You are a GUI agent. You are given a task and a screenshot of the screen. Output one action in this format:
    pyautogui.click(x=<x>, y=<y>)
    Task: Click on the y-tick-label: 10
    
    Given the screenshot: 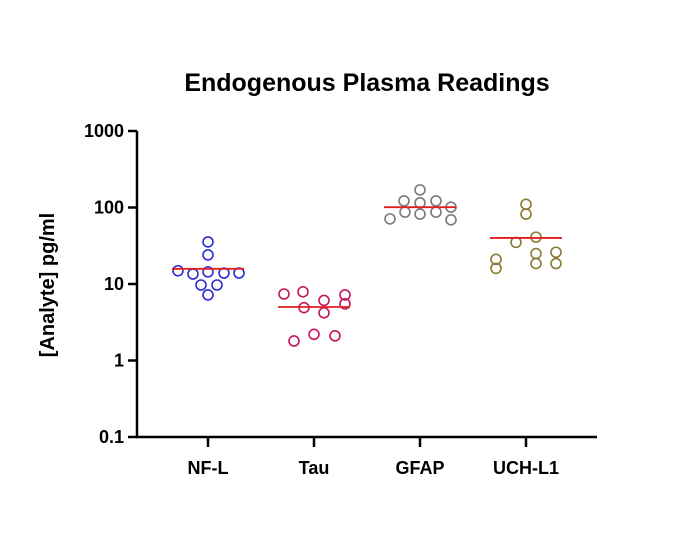 What is the action you would take?
    pyautogui.click(x=114, y=284)
    